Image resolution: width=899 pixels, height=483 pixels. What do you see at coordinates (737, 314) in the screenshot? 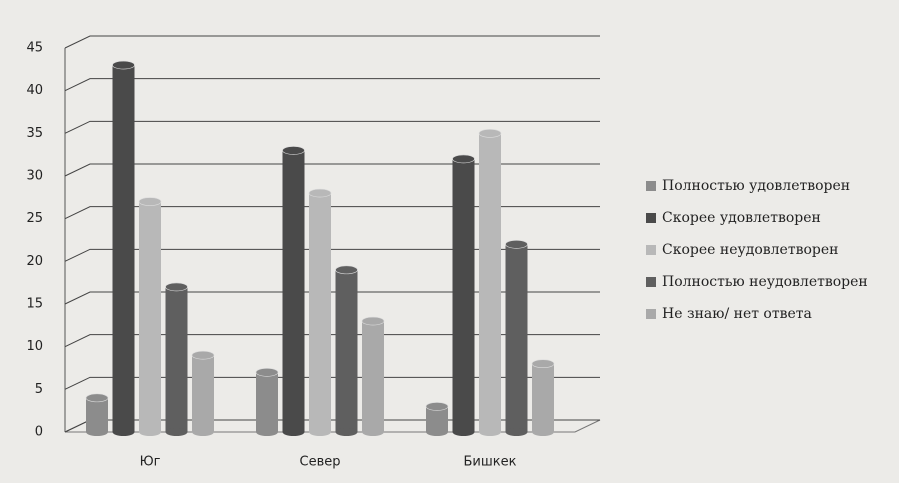
I see `legend-label: Не знаю/ нет ответа` at bounding box center [737, 314].